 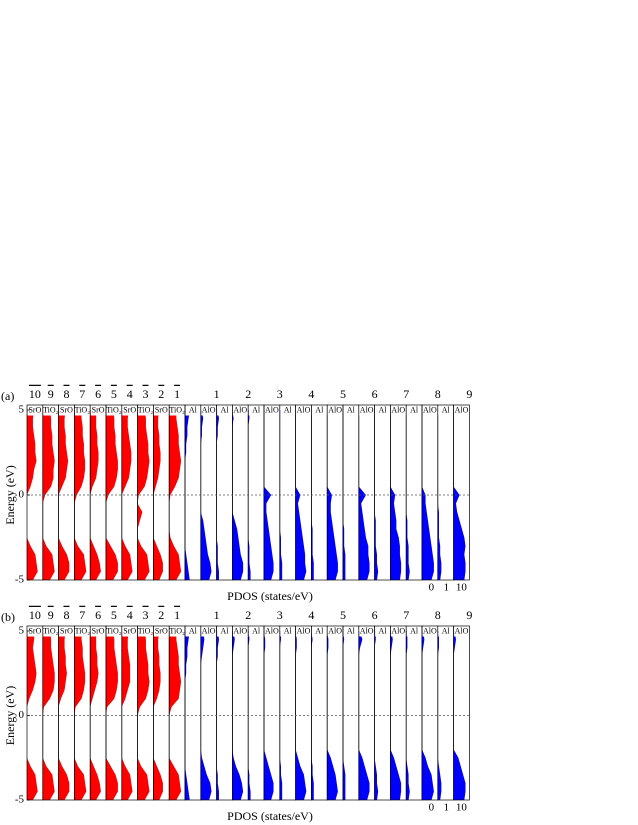 I want to click on y-tick-label: 5, so click(x=22, y=410).